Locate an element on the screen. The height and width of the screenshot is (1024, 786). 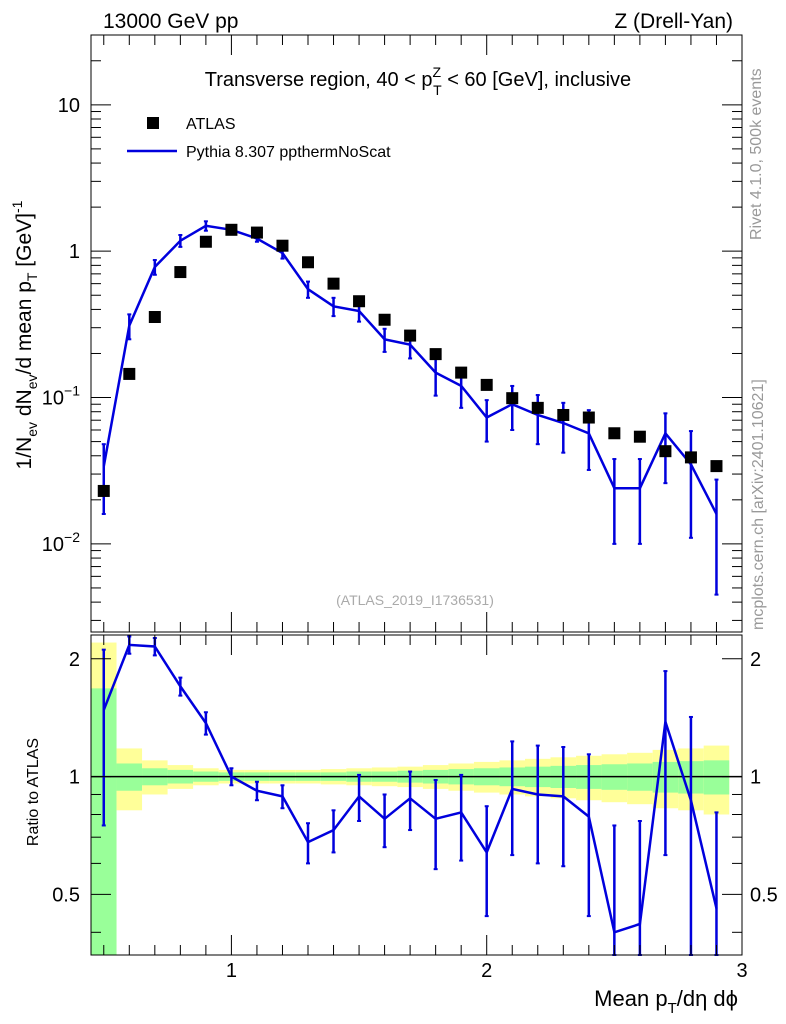
ratio-y-tick-label: 1 is located at coordinates (74, 778).